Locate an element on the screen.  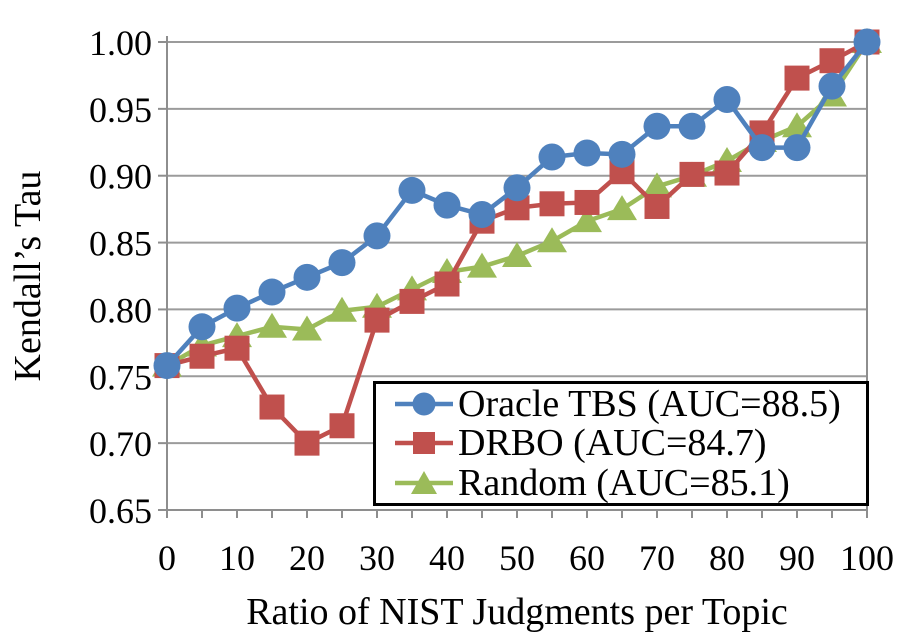
svg-text: 0.70 is located at coordinates (120, 444).